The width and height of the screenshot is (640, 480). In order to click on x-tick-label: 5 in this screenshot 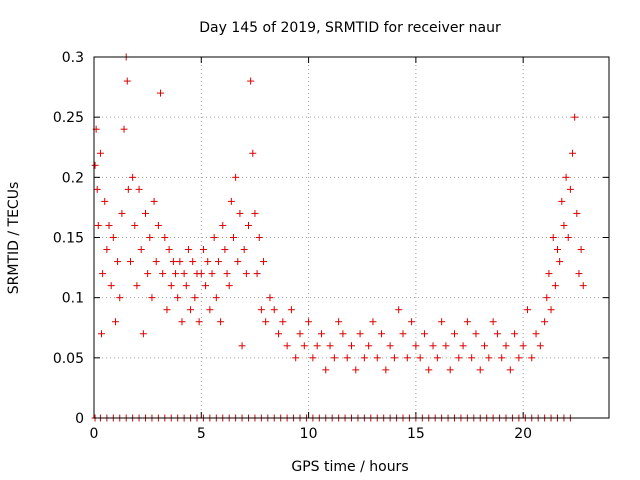, I will do `click(201, 434)`.